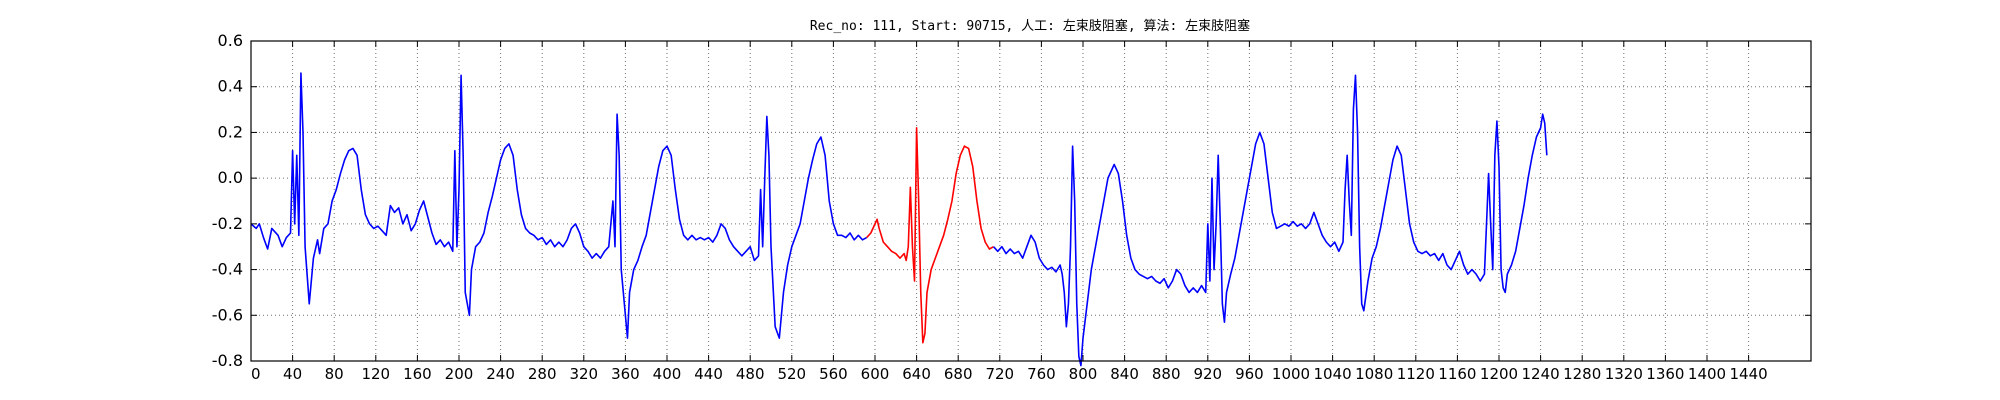 The width and height of the screenshot is (2000, 400). What do you see at coordinates (1749, 374) in the screenshot?
I see `x-tick-label: 1440` at bounding box center [1749, 374].